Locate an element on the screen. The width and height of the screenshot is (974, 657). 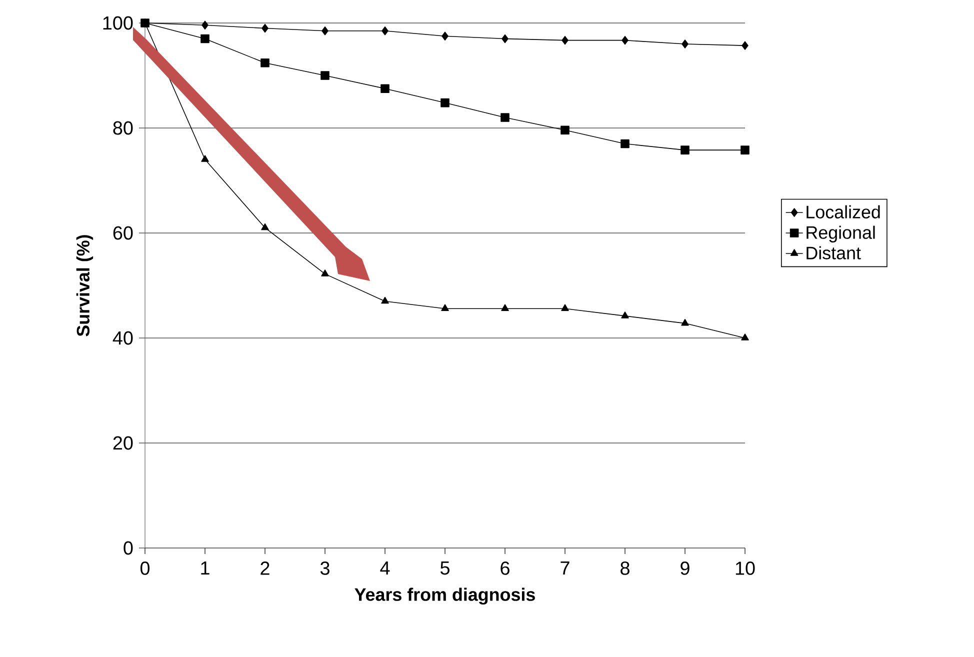
x-tick-label: 10 is located at coordinates (745, 568).